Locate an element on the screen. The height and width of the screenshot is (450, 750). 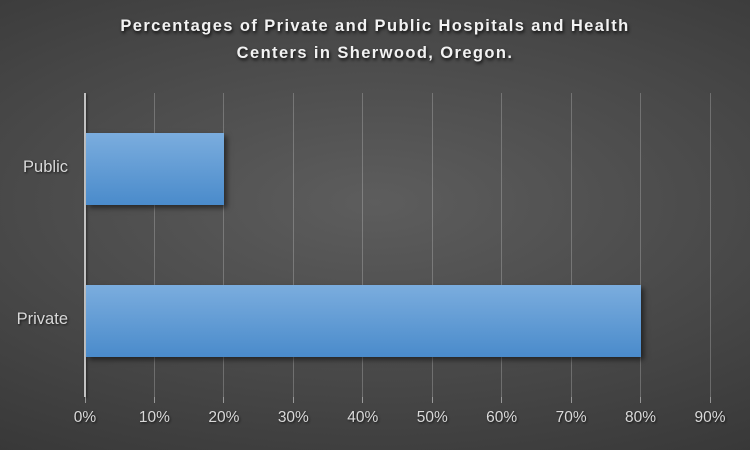
x-tick-label: 0% is located at coordinates (85, 417).